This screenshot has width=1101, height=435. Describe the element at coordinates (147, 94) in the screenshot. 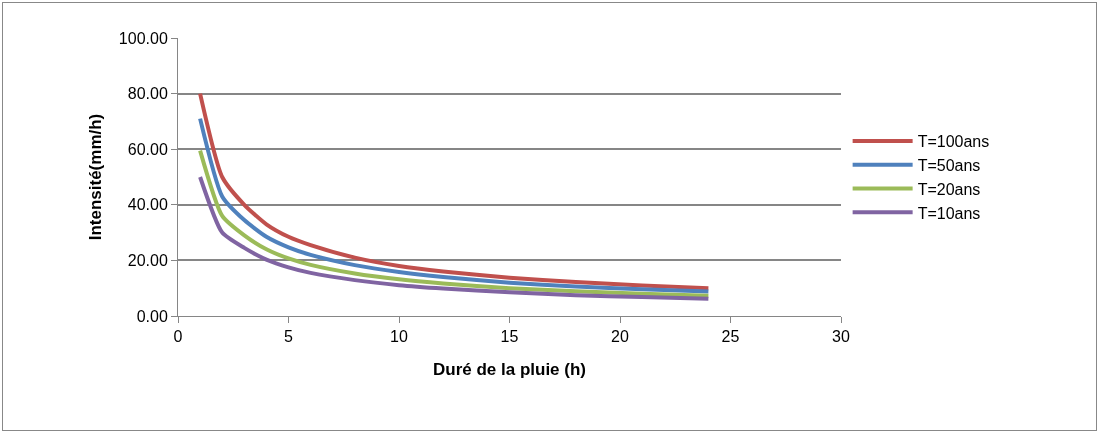

I see `y-tick-label: 80.00` at that location.